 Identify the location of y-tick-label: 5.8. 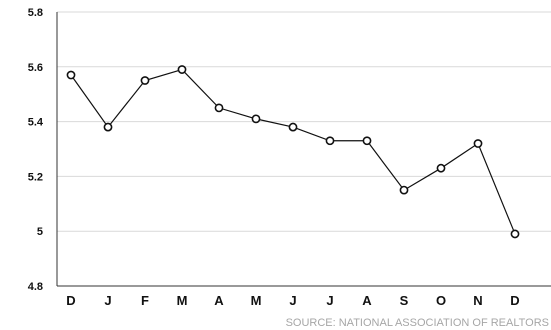
(35, 13).